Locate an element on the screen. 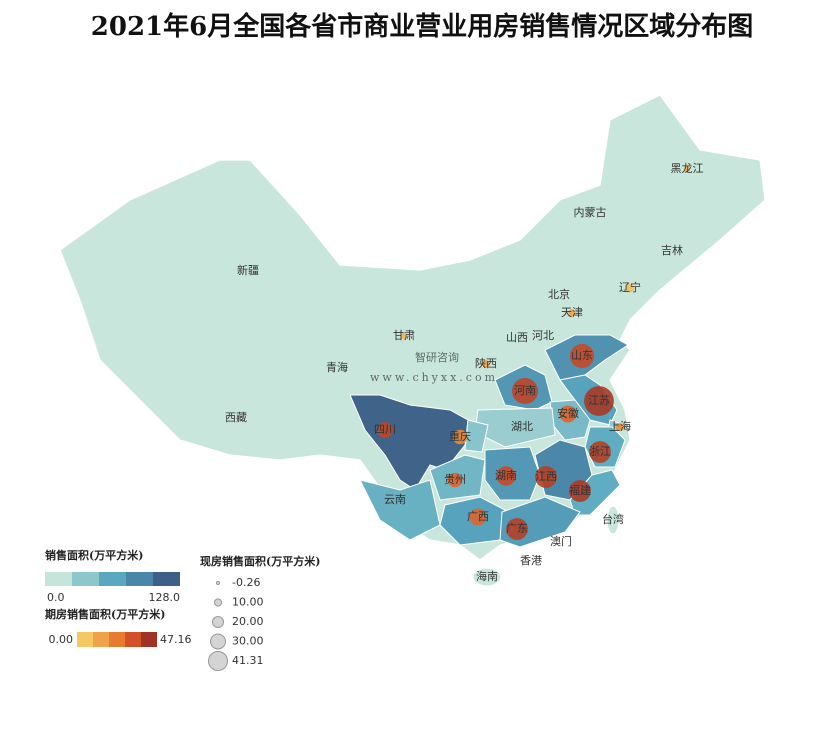 This screenshot has width=831, height=729. map-title: 2021年6月全国各省市商业营业用房销售情况区域分布图 is located at coordinates (422, 26).